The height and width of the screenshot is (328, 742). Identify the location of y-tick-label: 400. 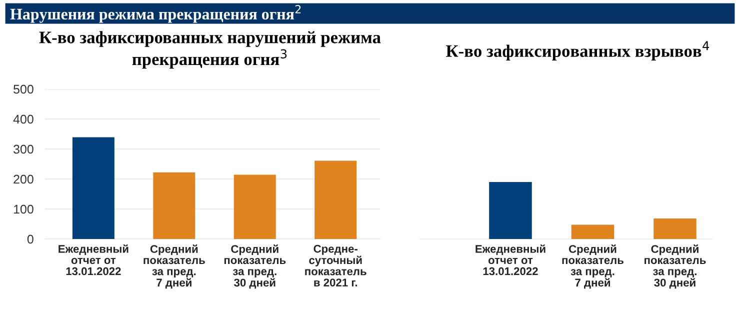
(23, 119).